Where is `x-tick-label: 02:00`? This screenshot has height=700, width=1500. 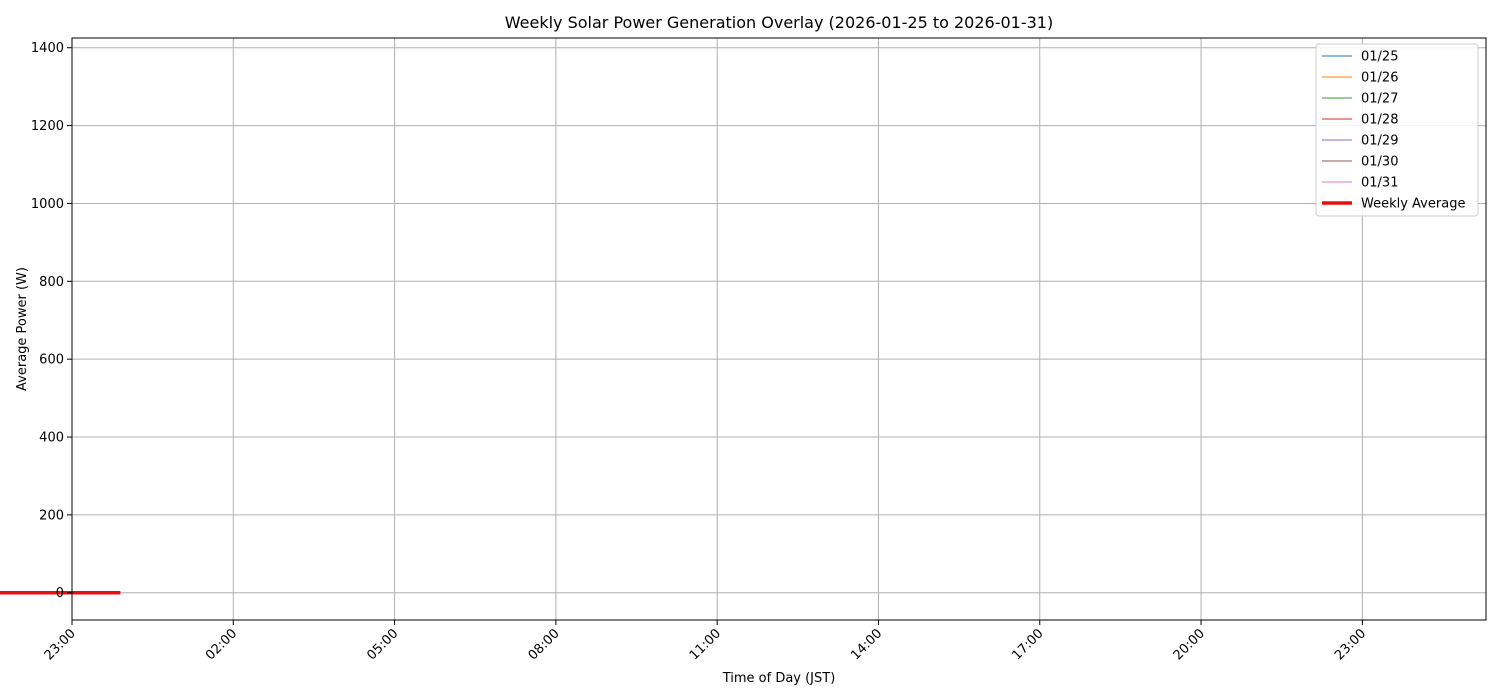
x-tick-label: 02:00 is located at coordinates (221, 644).